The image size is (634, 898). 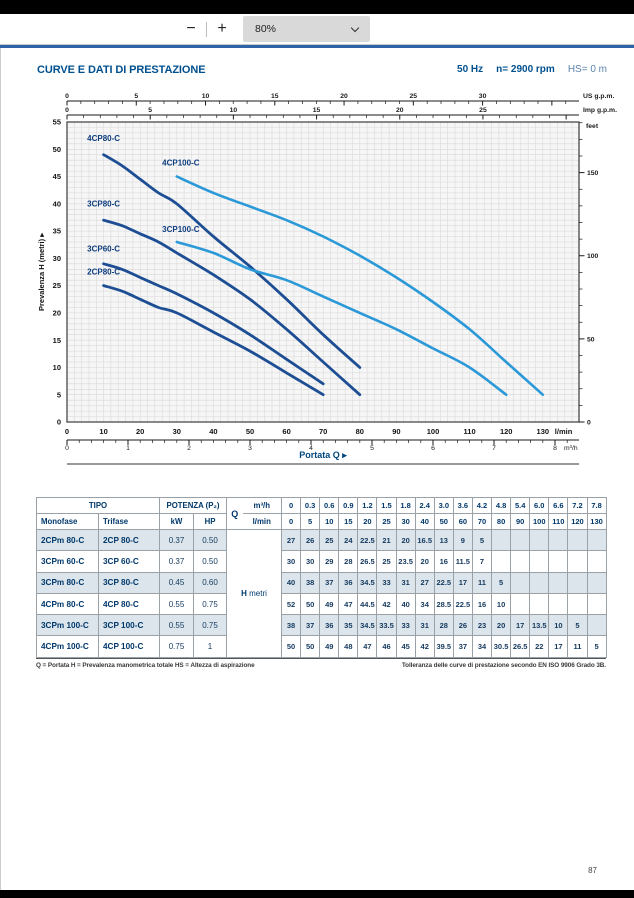 What do you see at coordinates (323, 431) in the screenshot?
I see `svg-text: 70` at bounding box center [323, 431].